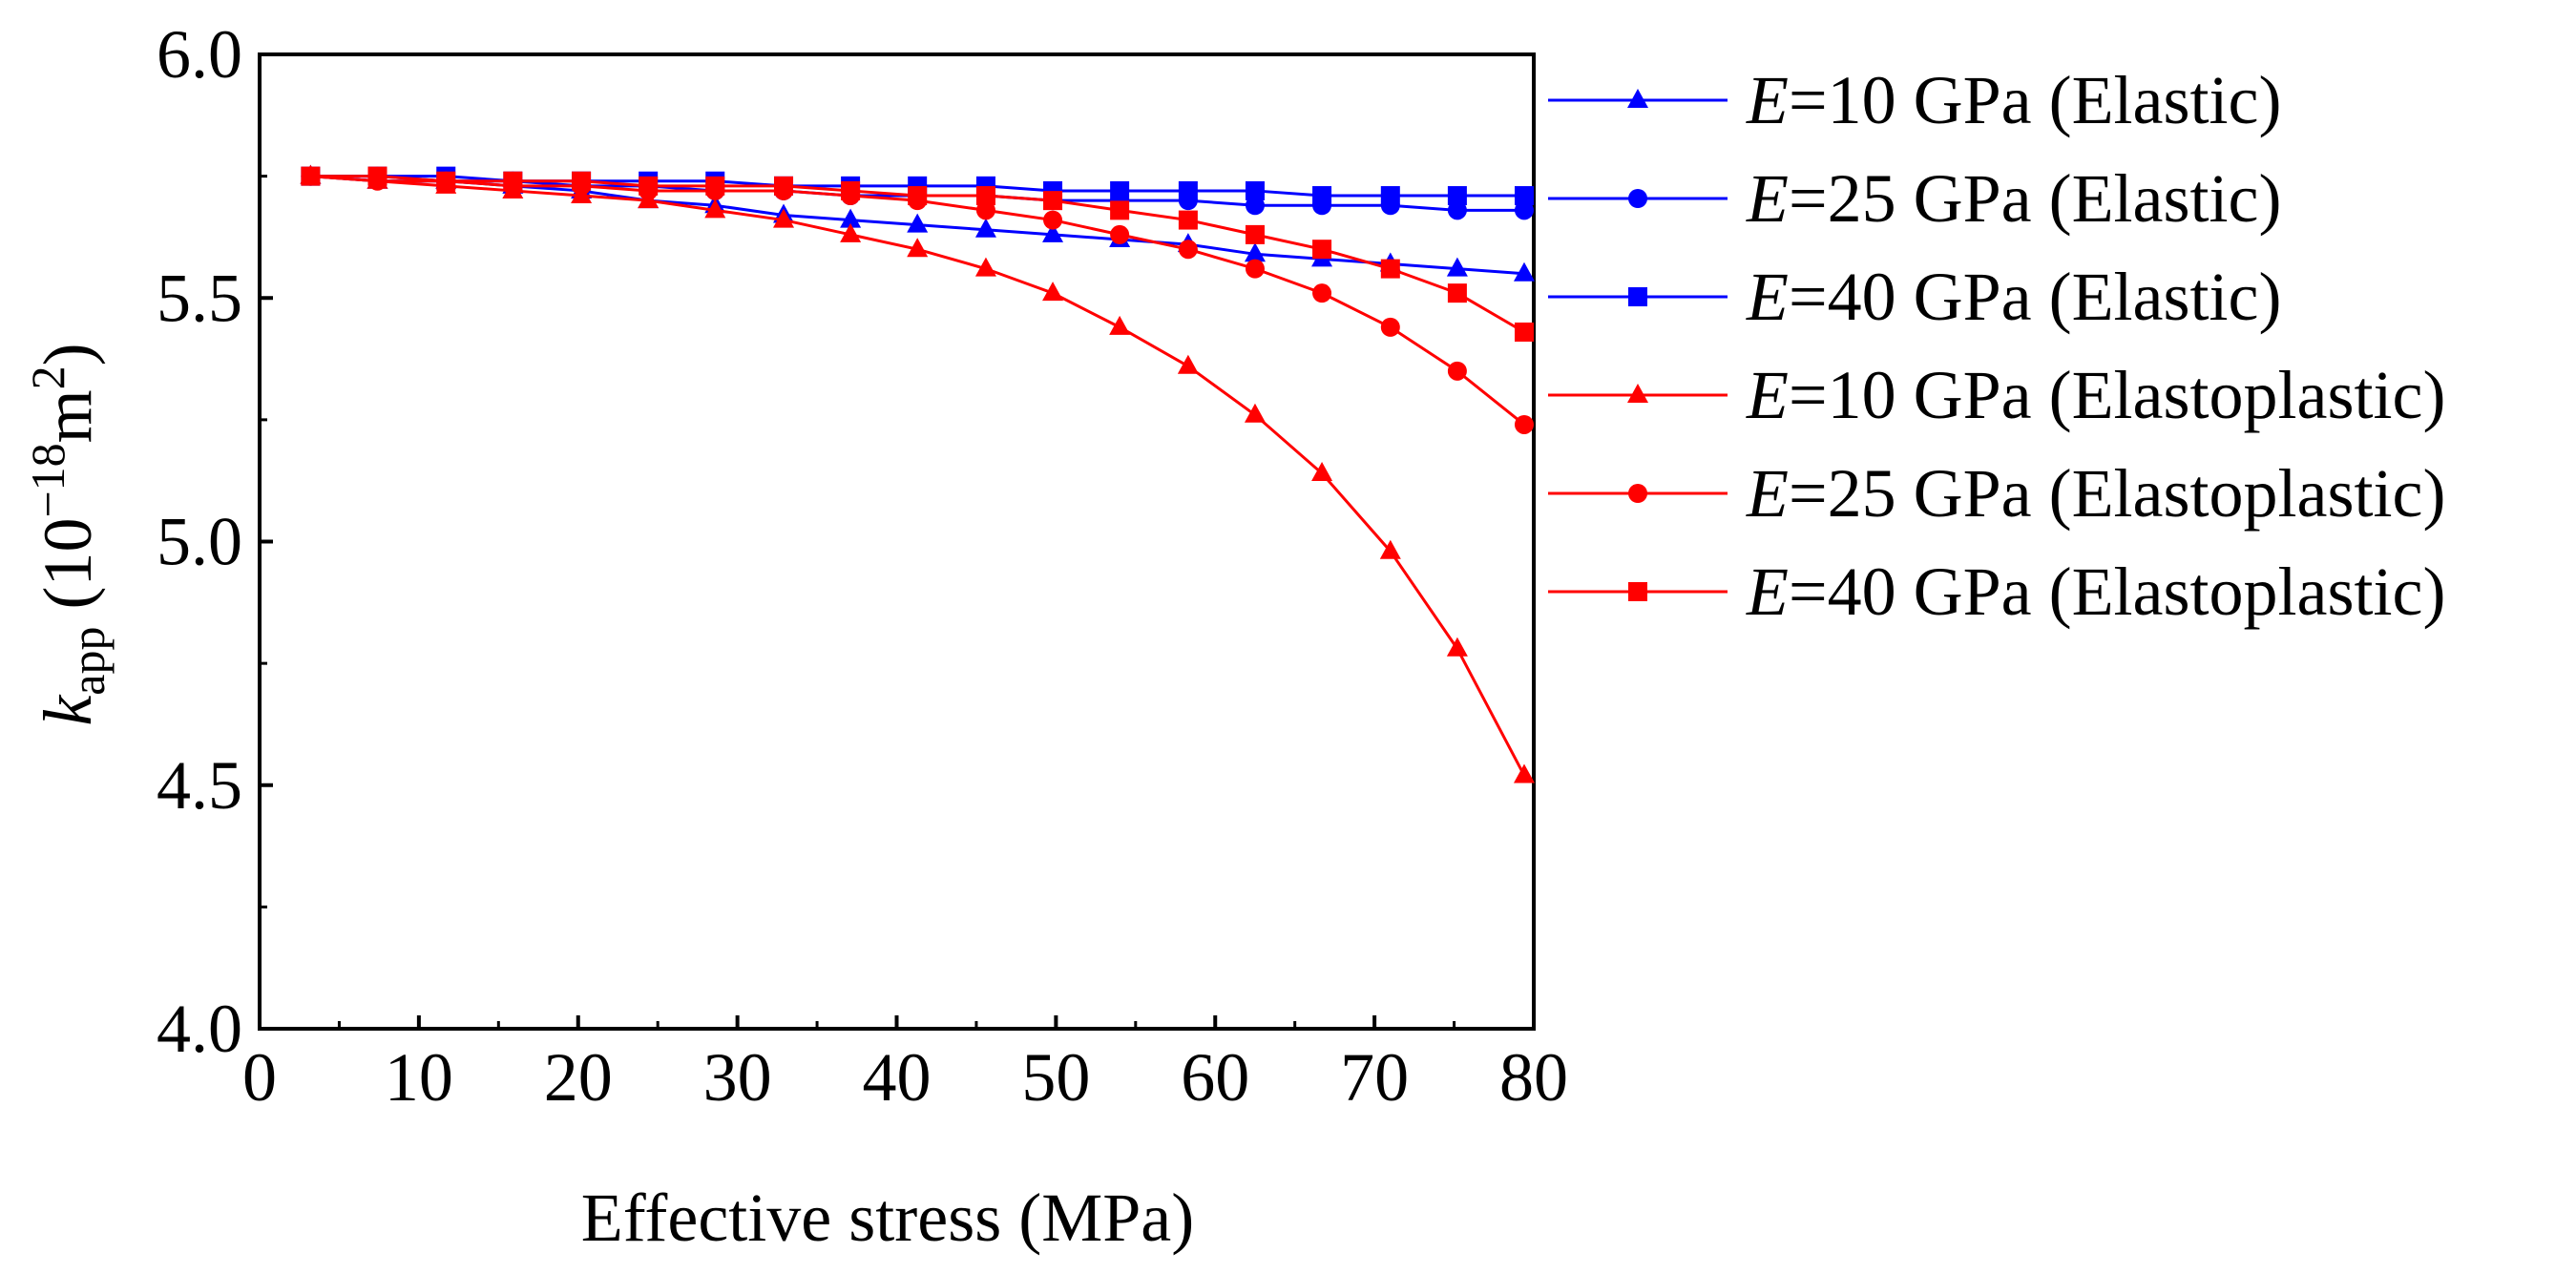 The width and height of the screenshot is (2576, 1274). What do you see at coordinates (47, 480) in the screenshot?
I see `y-axis-exponent: −18` at bounding box center [47, 480].